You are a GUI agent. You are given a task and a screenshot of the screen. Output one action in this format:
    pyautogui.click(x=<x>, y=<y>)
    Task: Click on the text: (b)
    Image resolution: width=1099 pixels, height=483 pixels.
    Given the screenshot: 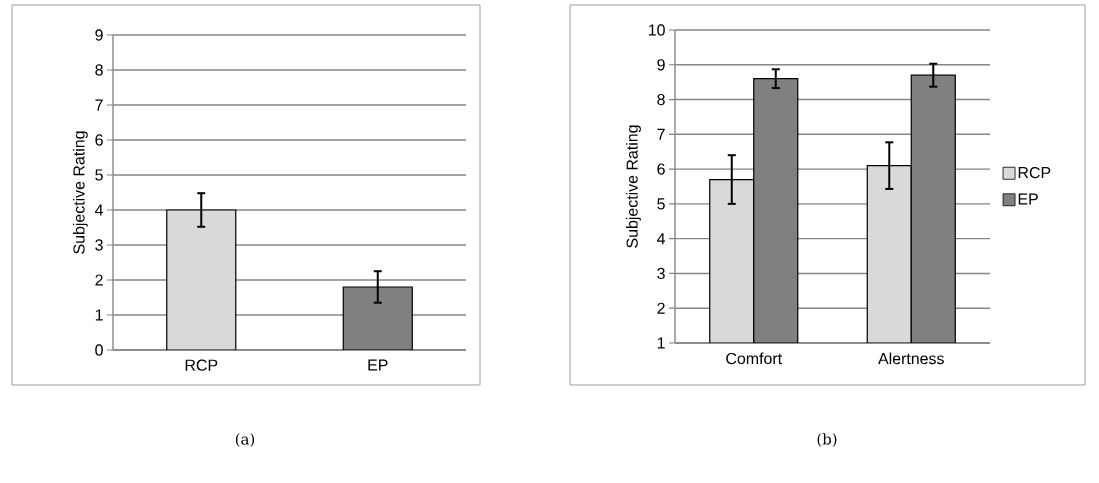 What is the action you would take?
    pyautogui.click(x=827, y=440)
    